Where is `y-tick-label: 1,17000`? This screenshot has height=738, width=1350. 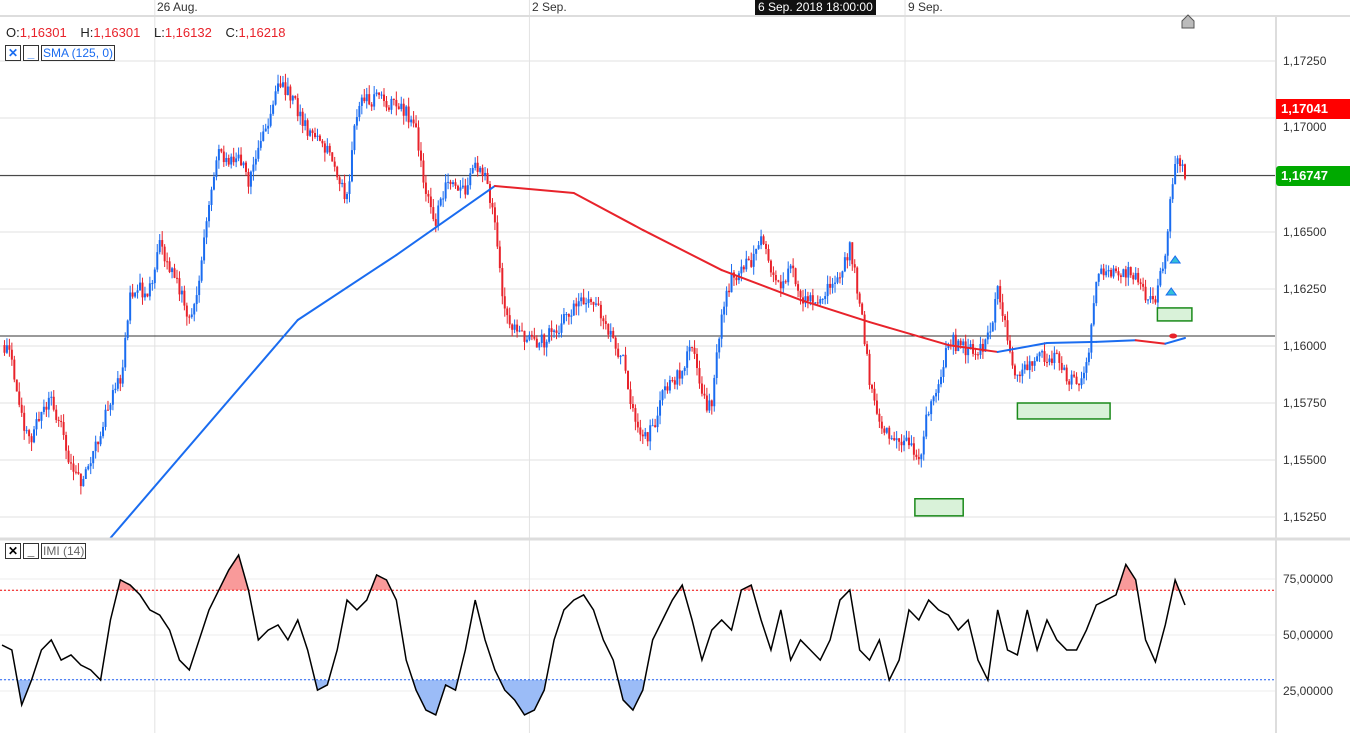
y-tick-label: 1,17000 is located at coordinates (1305, 126).